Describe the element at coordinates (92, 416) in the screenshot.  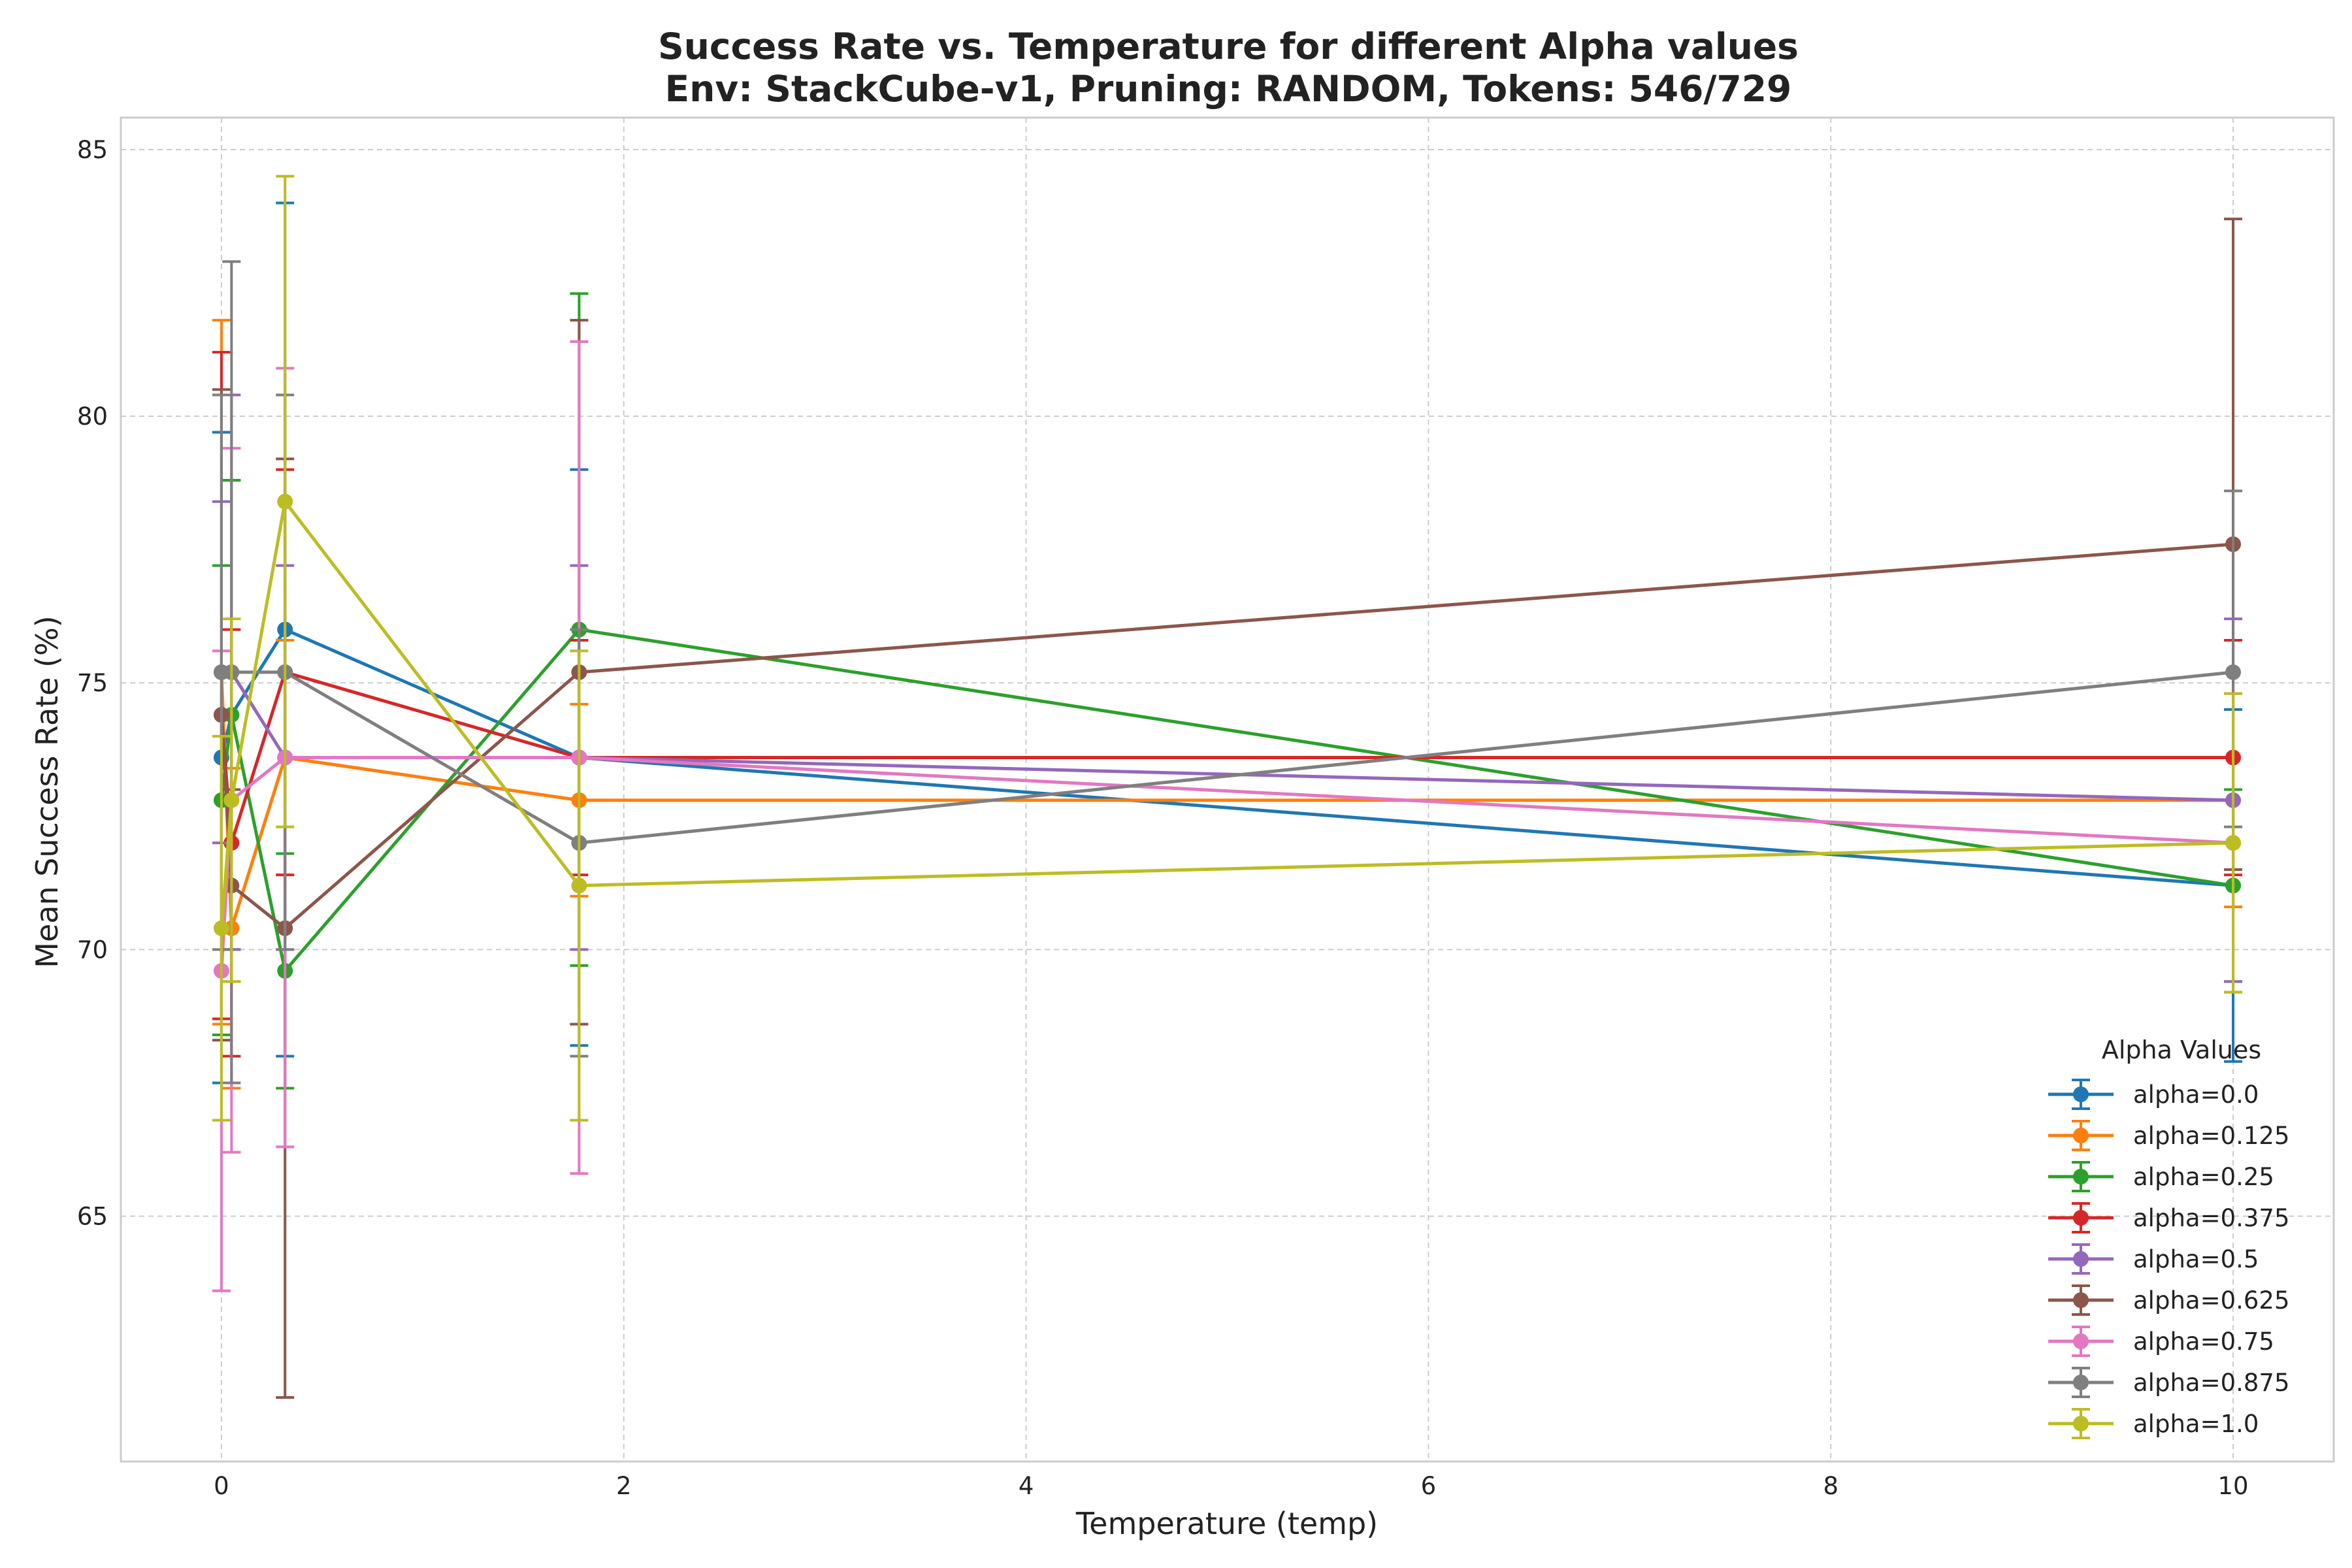
I see `y-tick-label: 80` at that location.